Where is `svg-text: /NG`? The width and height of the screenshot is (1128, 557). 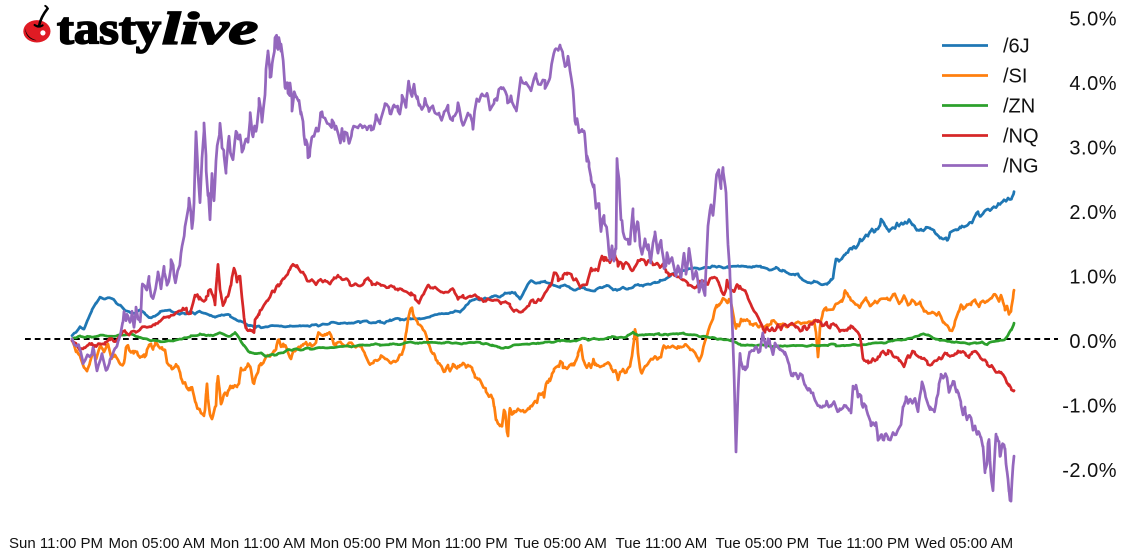 svg-text: /NG is located at coordinates (1021, 167).